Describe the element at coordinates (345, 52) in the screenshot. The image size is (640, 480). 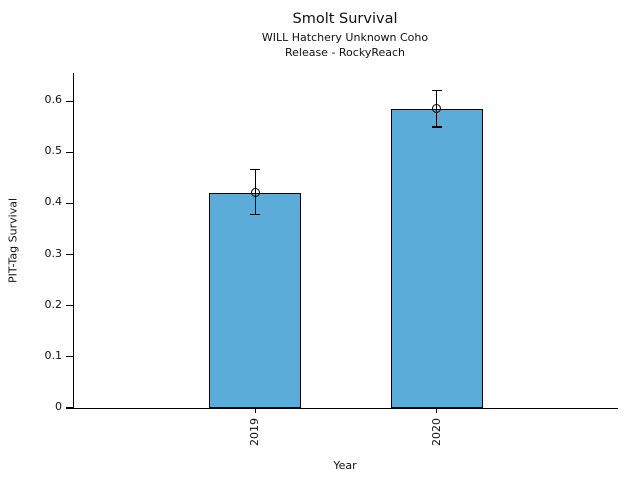
I see `chart-subtitle-line2: Release - RockyReach` at that location.